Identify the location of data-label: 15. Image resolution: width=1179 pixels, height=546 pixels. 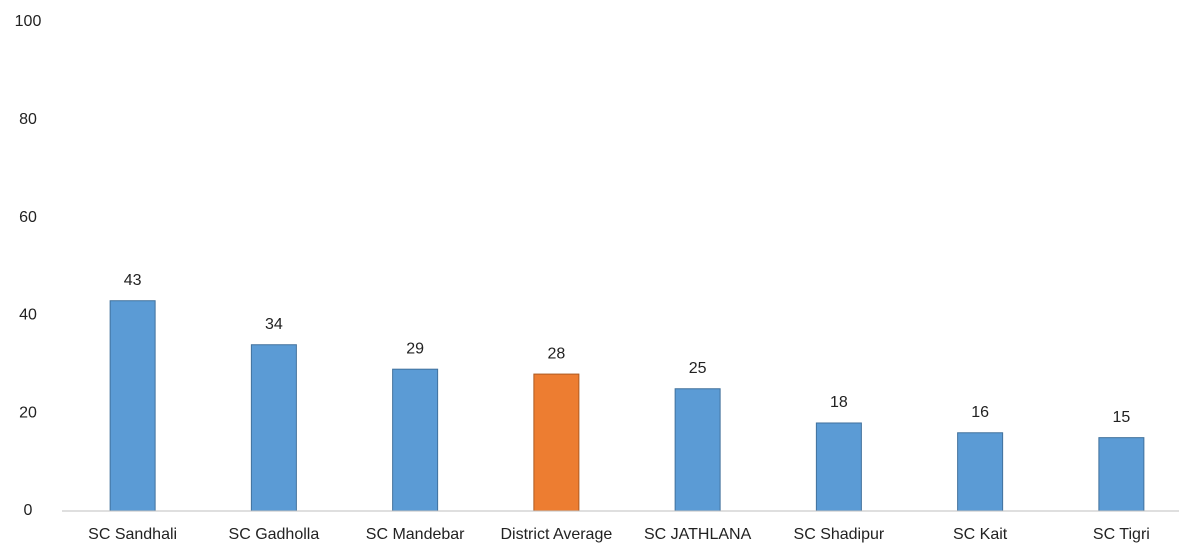
(1121, 417).